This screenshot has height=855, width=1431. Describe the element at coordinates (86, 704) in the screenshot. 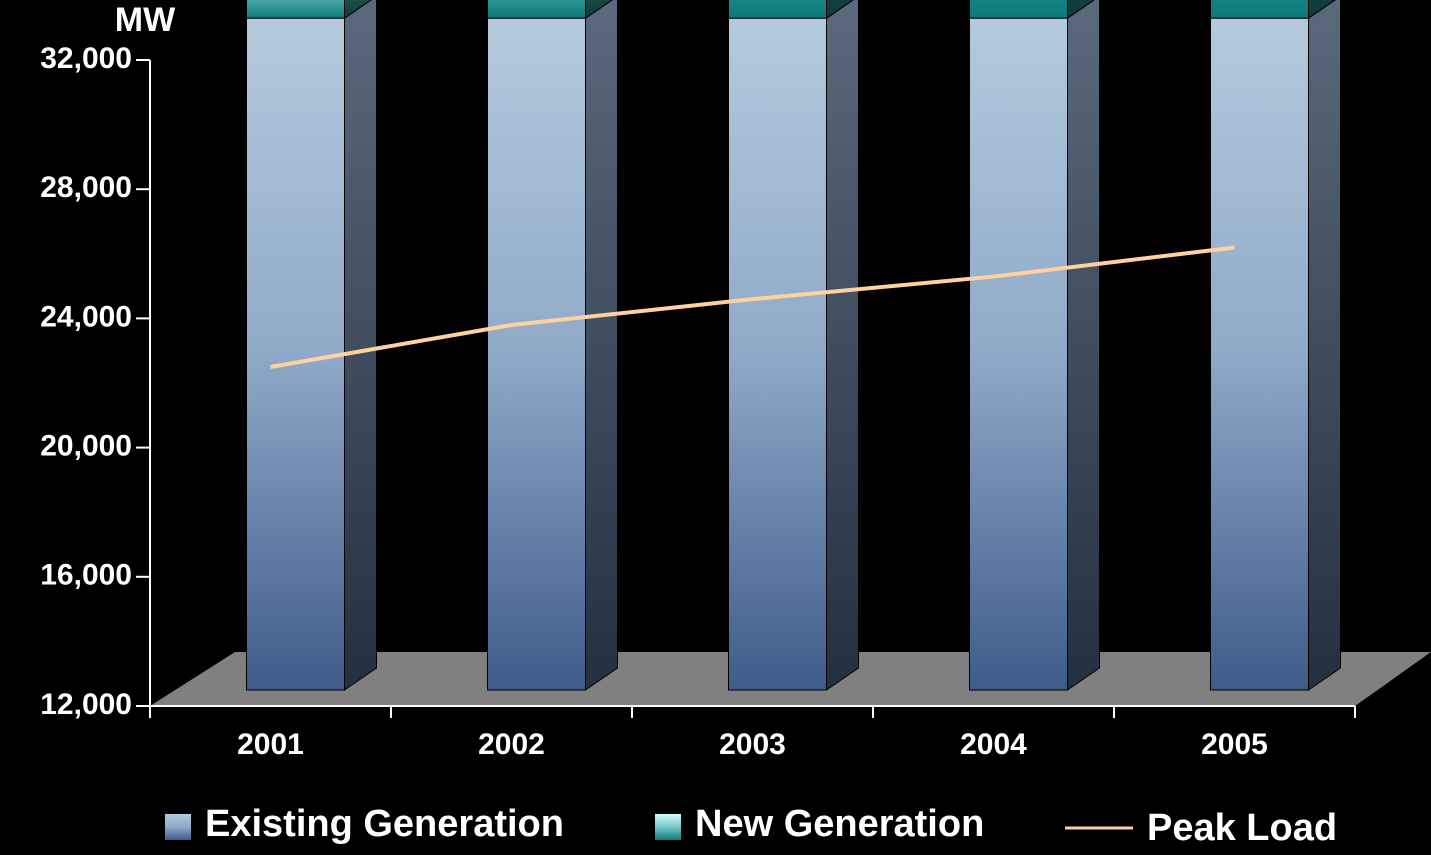

I see `y-tick-label: 12,000` at that location.